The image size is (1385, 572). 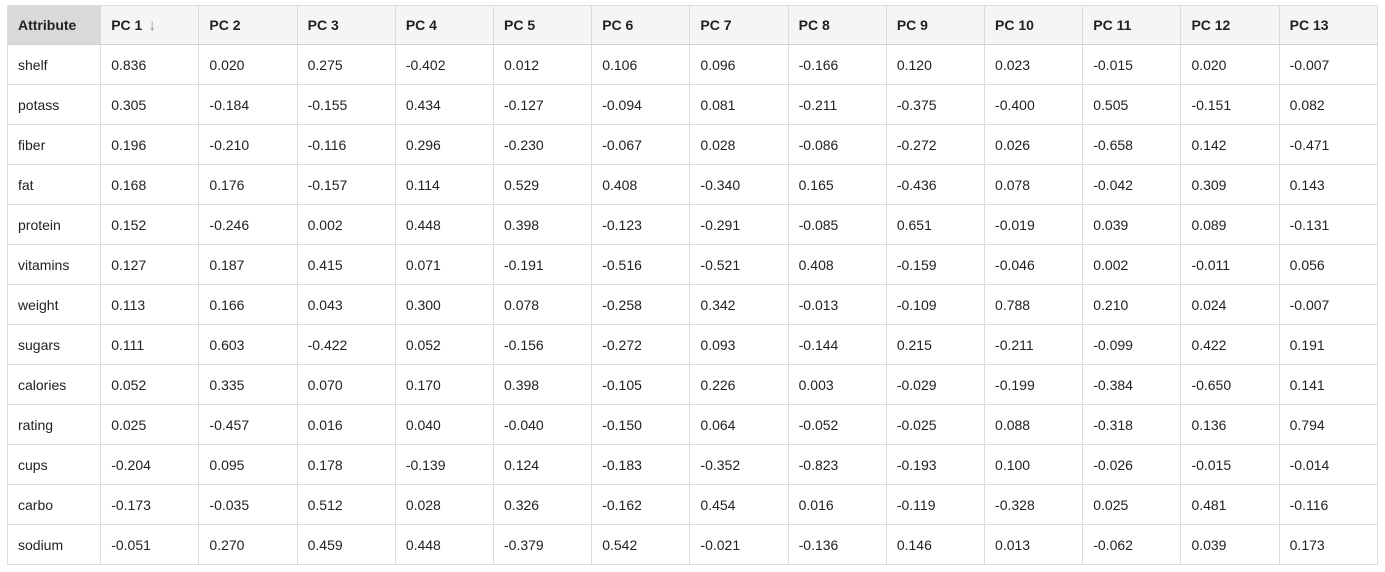 I want to click on loading-cell: -0.191, so click(x=543, y=264).